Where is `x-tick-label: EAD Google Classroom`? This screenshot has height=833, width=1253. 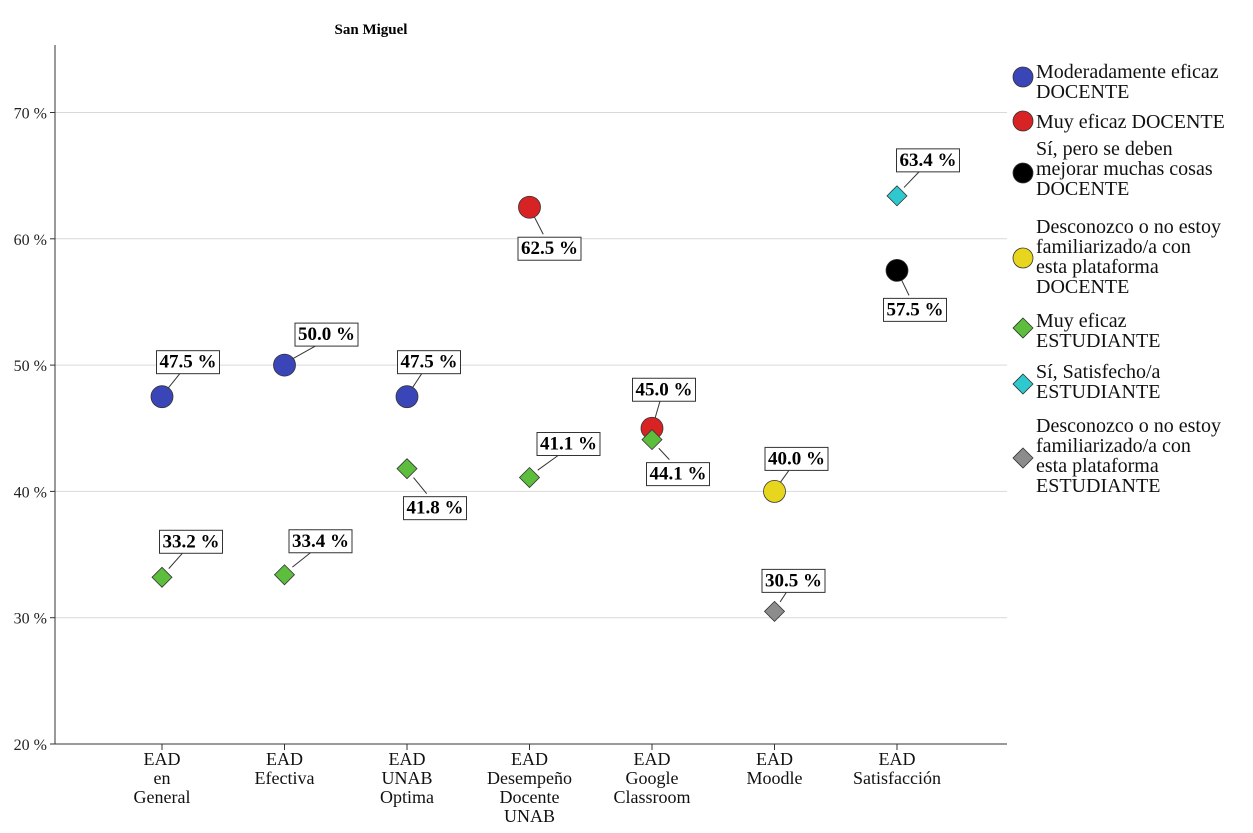
x-tick-label: EAD Google Classroom is located at coordinates (651, 778).